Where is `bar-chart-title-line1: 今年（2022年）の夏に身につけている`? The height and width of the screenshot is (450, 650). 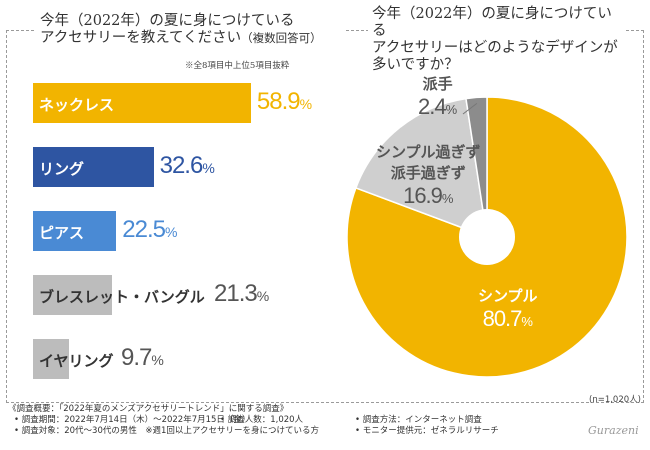 bar-chart-title-line1: 今年（2022年）の夏に身につけている is located at coordinates (167, 21).